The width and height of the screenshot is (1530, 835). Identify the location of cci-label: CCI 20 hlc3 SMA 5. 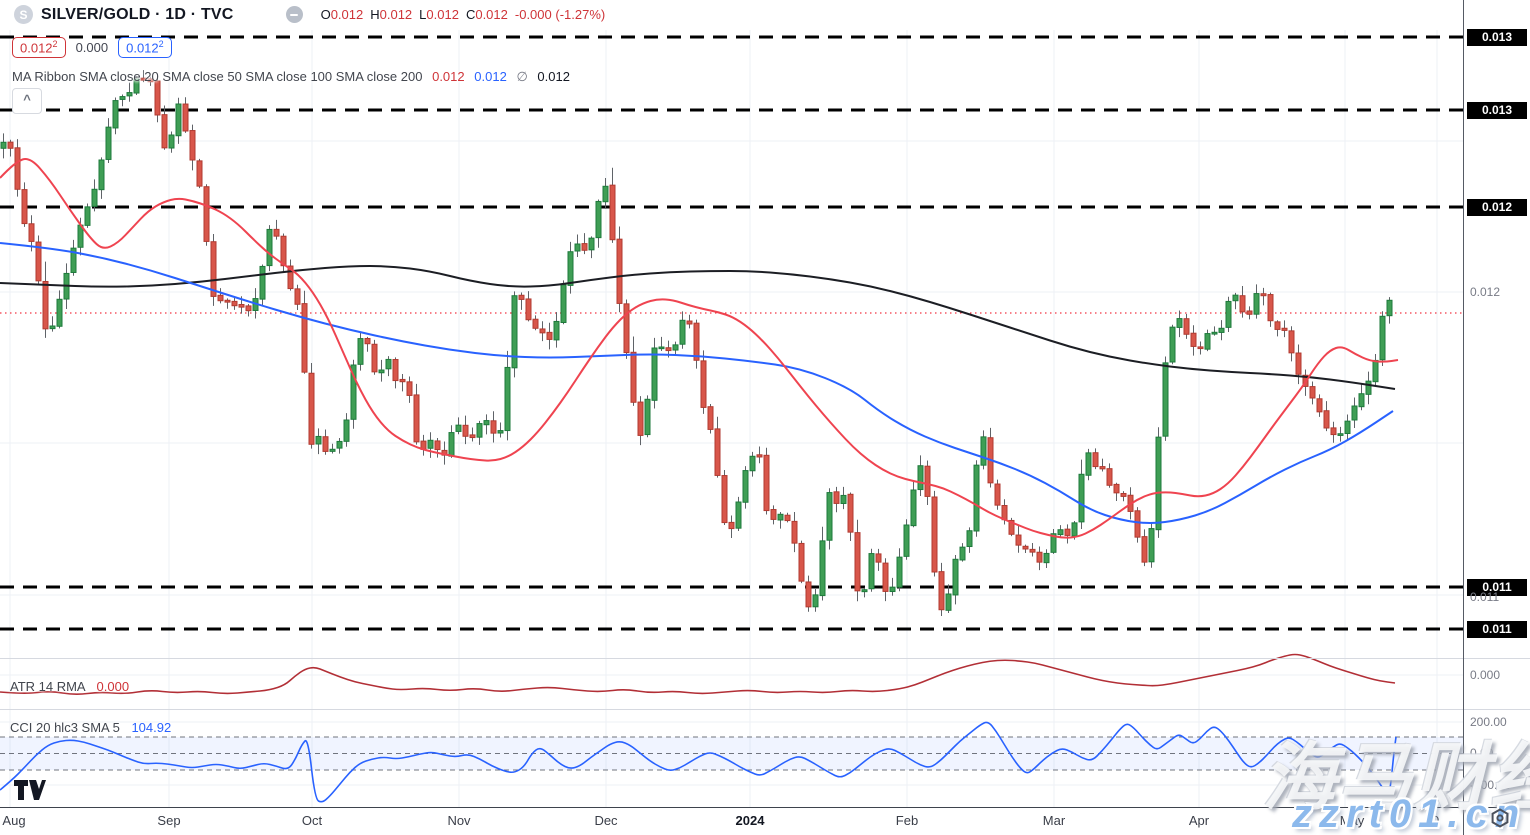
(65, 727).